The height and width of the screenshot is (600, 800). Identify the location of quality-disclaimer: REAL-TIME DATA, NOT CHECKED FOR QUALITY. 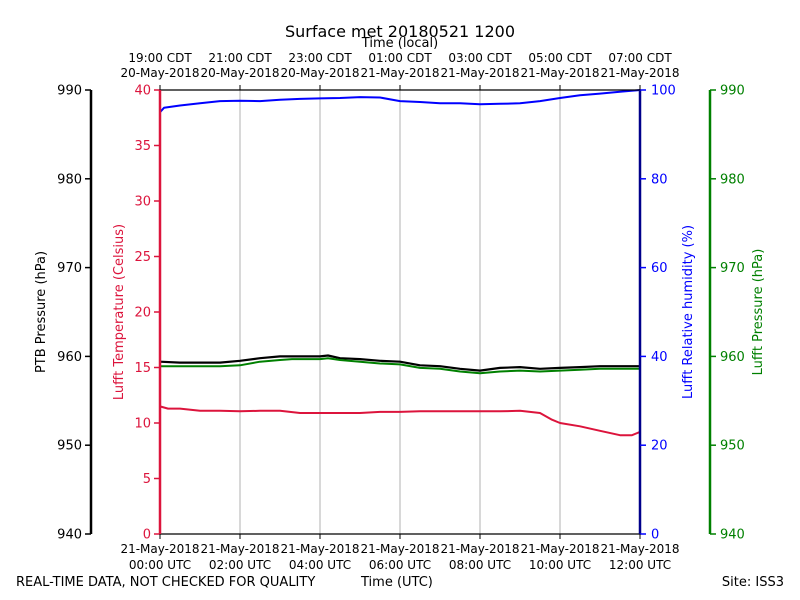
(166, 582).